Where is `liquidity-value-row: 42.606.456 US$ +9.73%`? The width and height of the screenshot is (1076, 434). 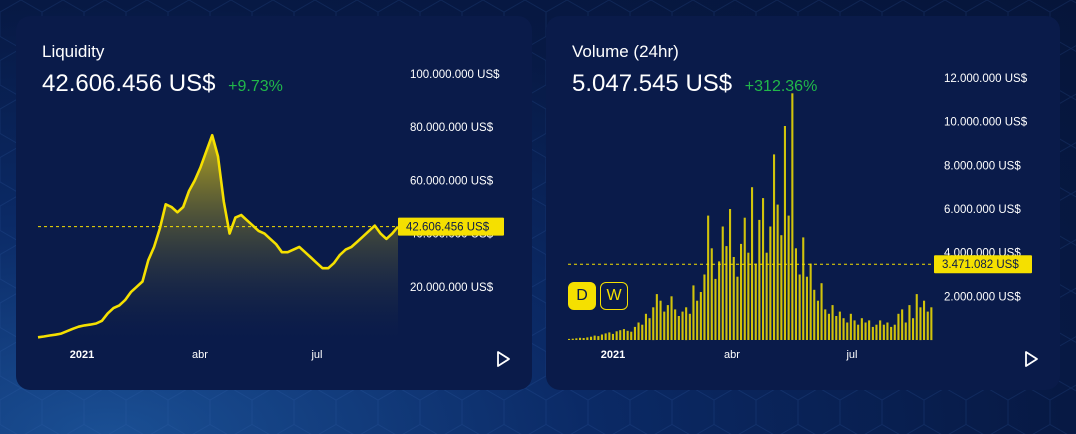 liquidity-value-row: 42.606.456 US$ +9.73% is located at coordinates (162, 84).